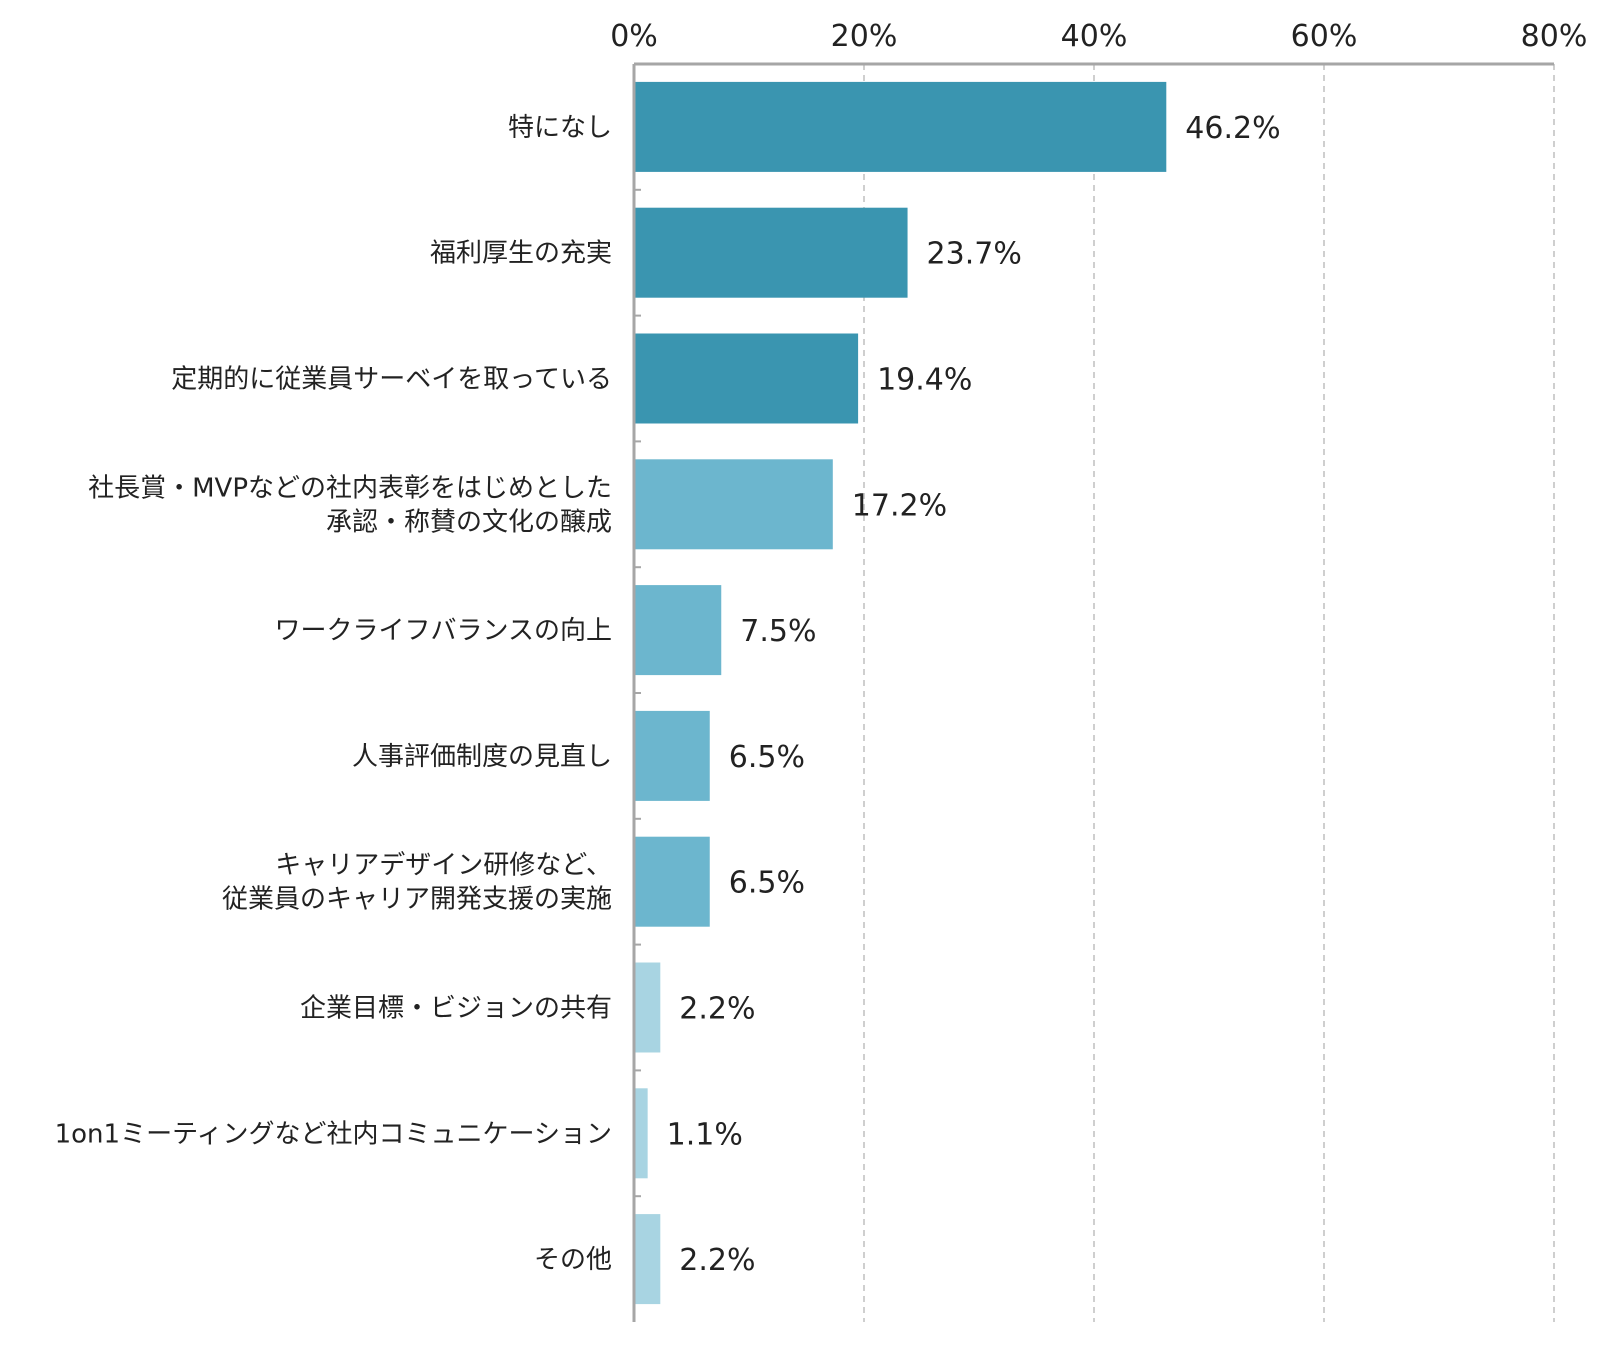  I want to click on category-label: その他, so click(573, 1260).